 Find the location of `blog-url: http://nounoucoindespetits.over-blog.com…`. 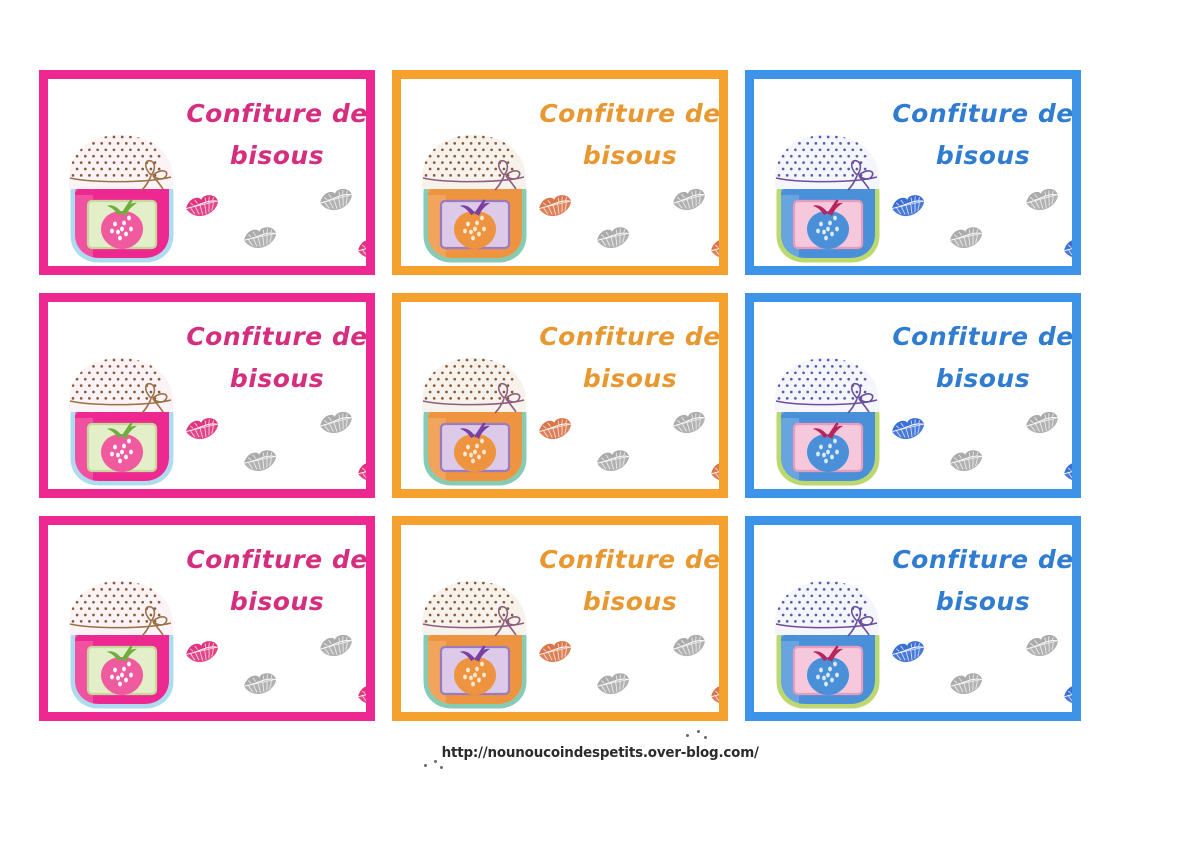

blog-url: http://nounoucoindespetits.over-blog.com… is located at coordinates (600, 753).